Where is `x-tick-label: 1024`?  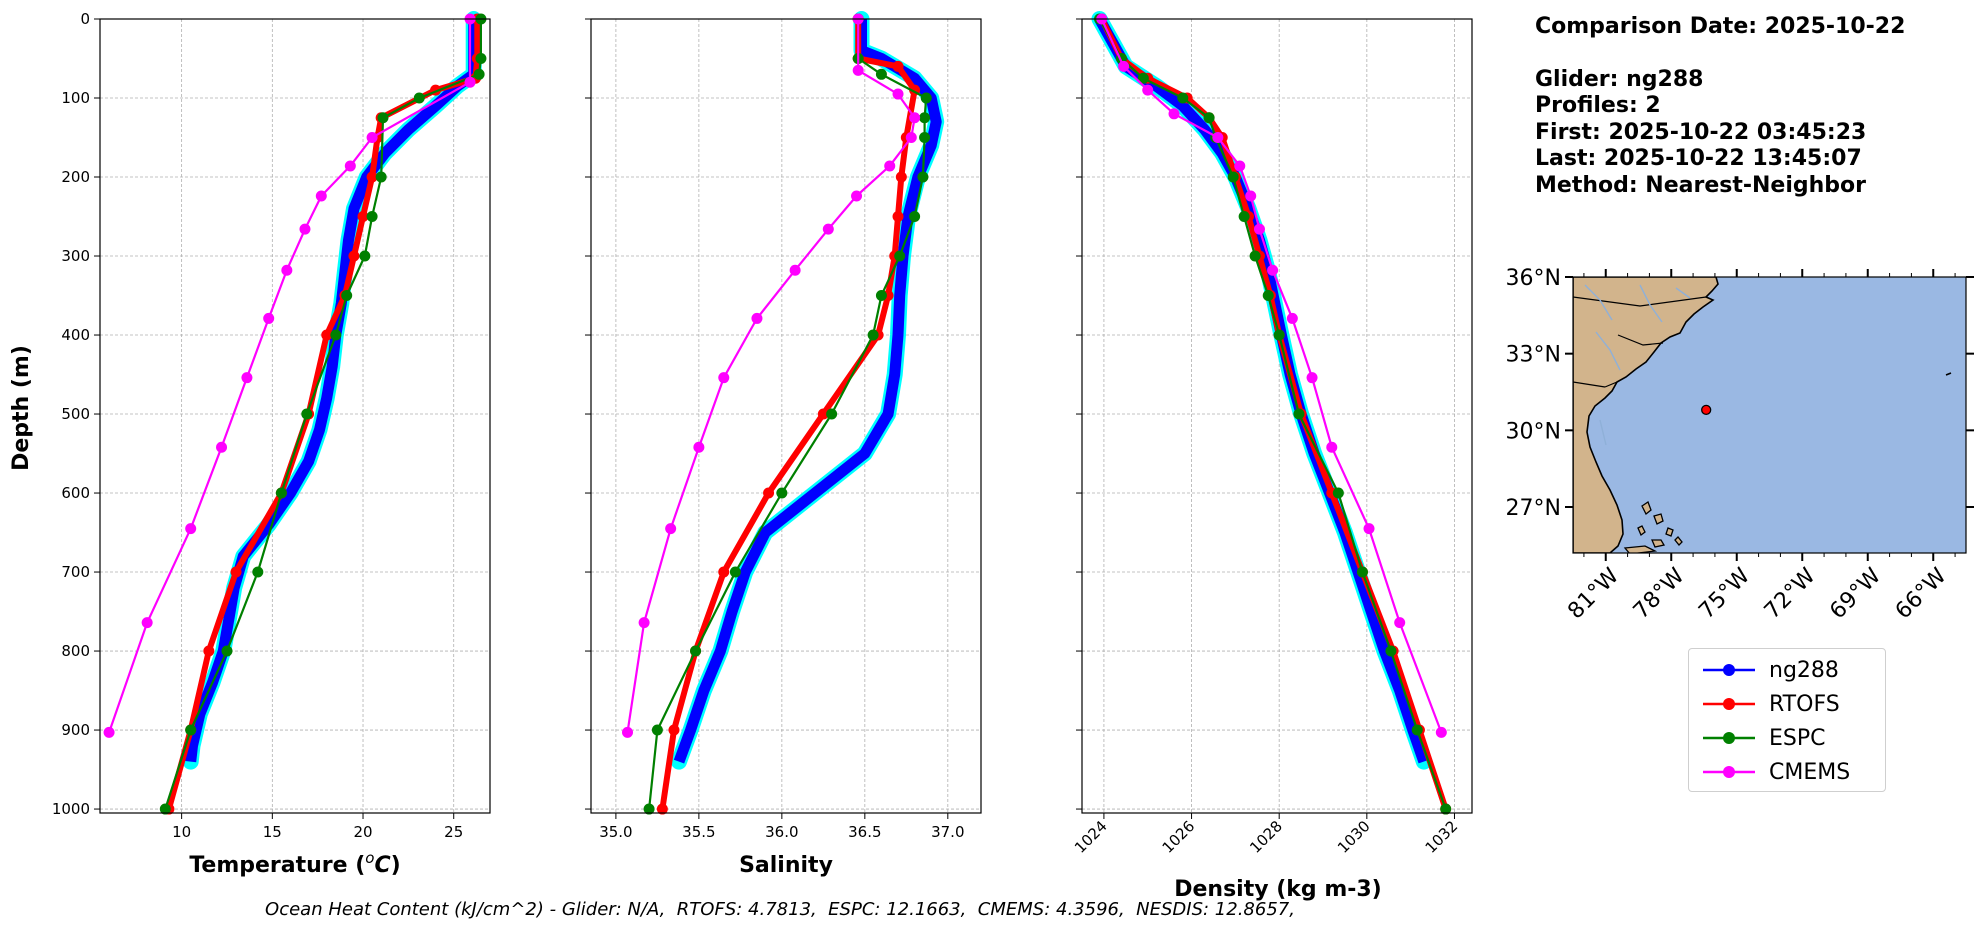 x-tick-label: 1024 is located at coordinates (1091, 837).